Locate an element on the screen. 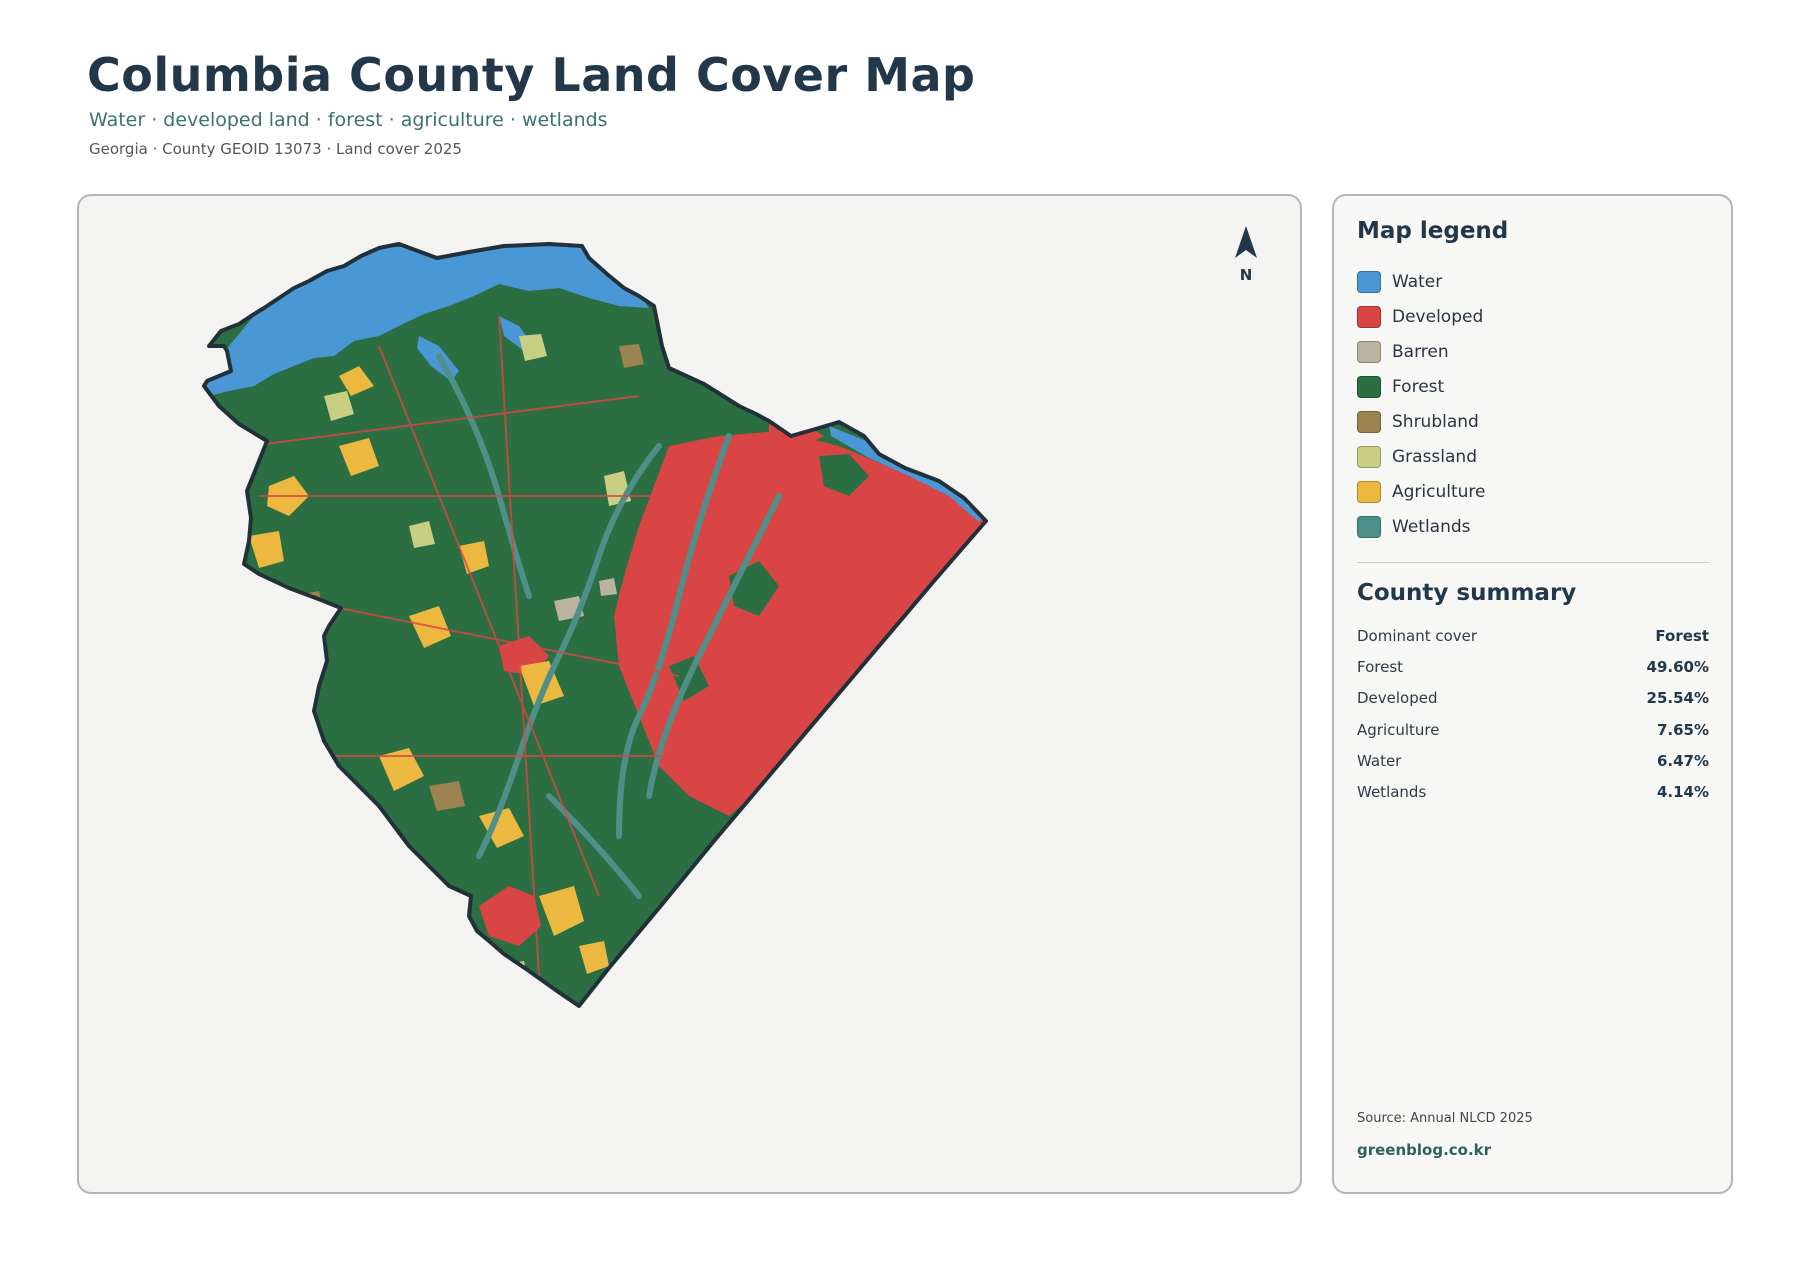 Image resolution: width=1800 pixels, height=1273 pixels. summary-value: 4.14% is located at coordinates (1682, 792).